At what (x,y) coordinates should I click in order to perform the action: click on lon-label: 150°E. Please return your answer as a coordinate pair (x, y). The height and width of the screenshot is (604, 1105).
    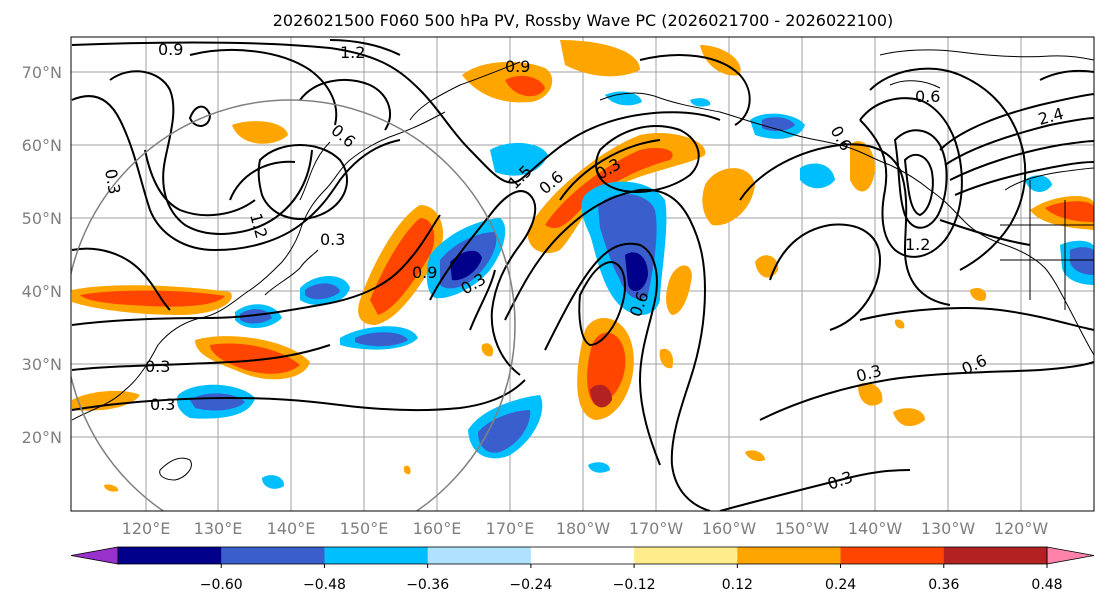
    Looking at the image, I should click on (364, 528).